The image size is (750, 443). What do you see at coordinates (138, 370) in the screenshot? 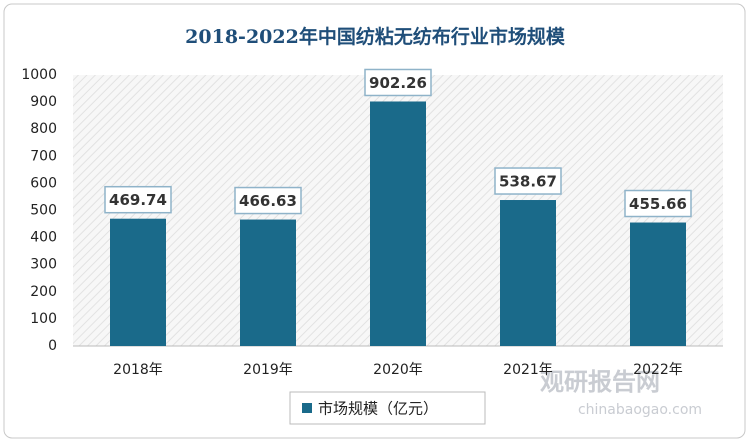
I see `x-tick-label: 2018年` at bounding box center [138, 370].